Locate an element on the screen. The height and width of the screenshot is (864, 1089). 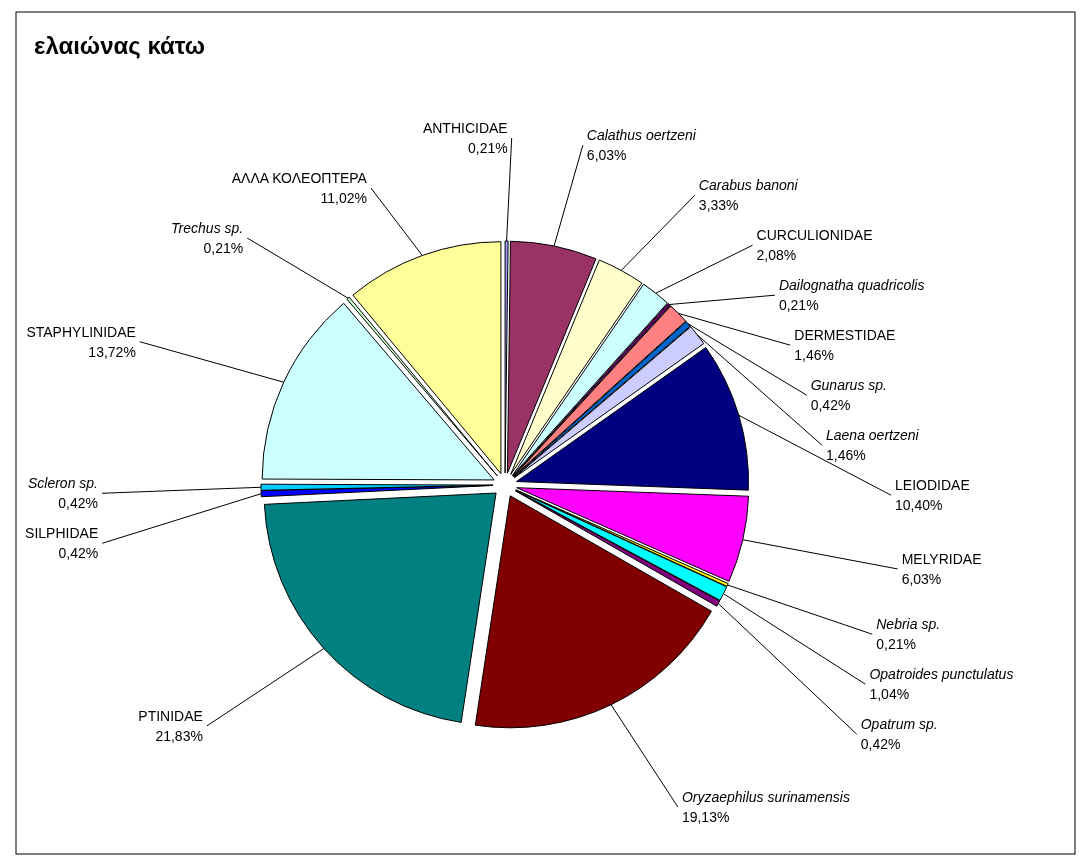
slice-label: SILPHIDAE is located at coordinates (62, 533).